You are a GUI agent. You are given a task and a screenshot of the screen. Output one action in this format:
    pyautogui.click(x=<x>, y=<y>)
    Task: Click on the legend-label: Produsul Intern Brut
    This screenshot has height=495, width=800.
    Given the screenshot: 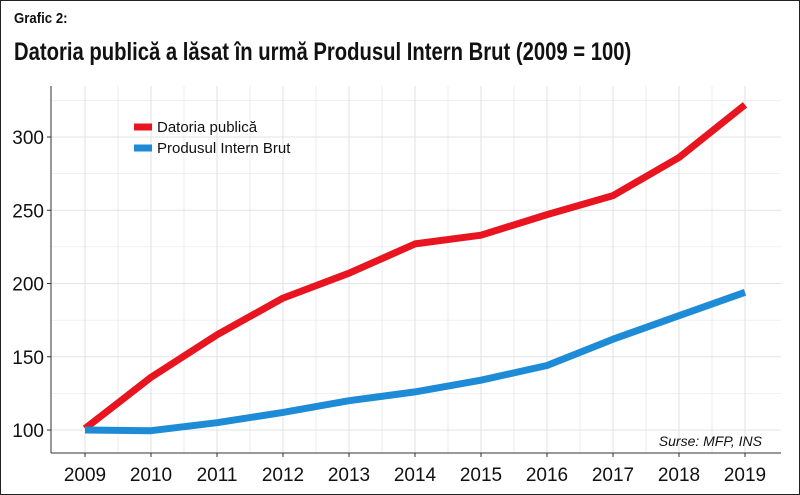 What is the action you would take?
    pyautogui.click(x=224, y=148)
    